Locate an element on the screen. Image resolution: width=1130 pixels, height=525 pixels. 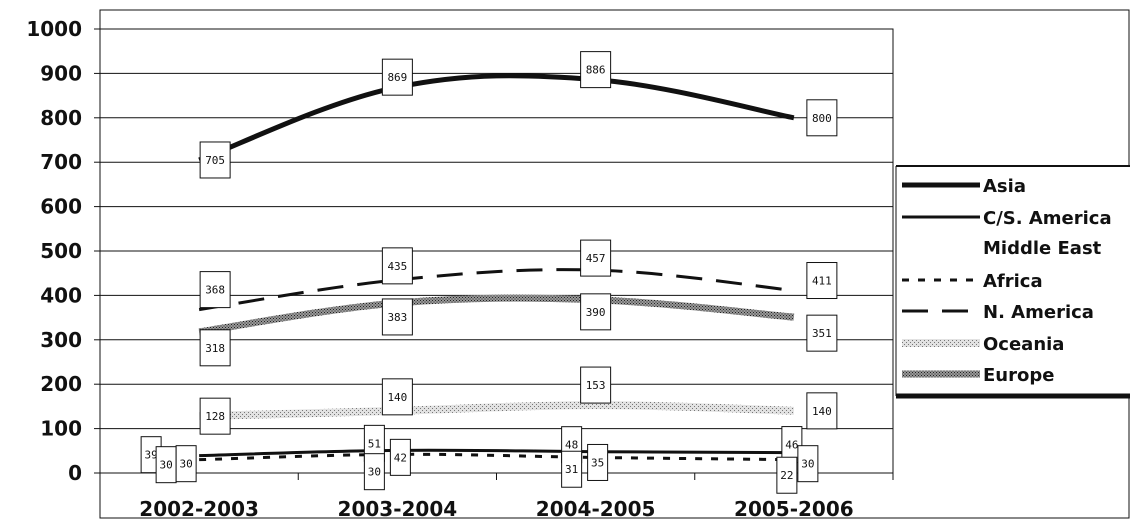
y-tick-label-0: 0 is located at coordinates (75, 473).